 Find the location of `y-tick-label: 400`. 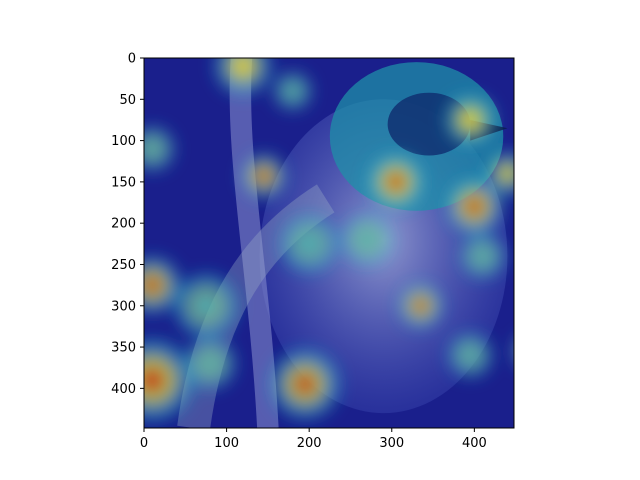

y-tick-label: 400 is located at coordinates (123, 389).